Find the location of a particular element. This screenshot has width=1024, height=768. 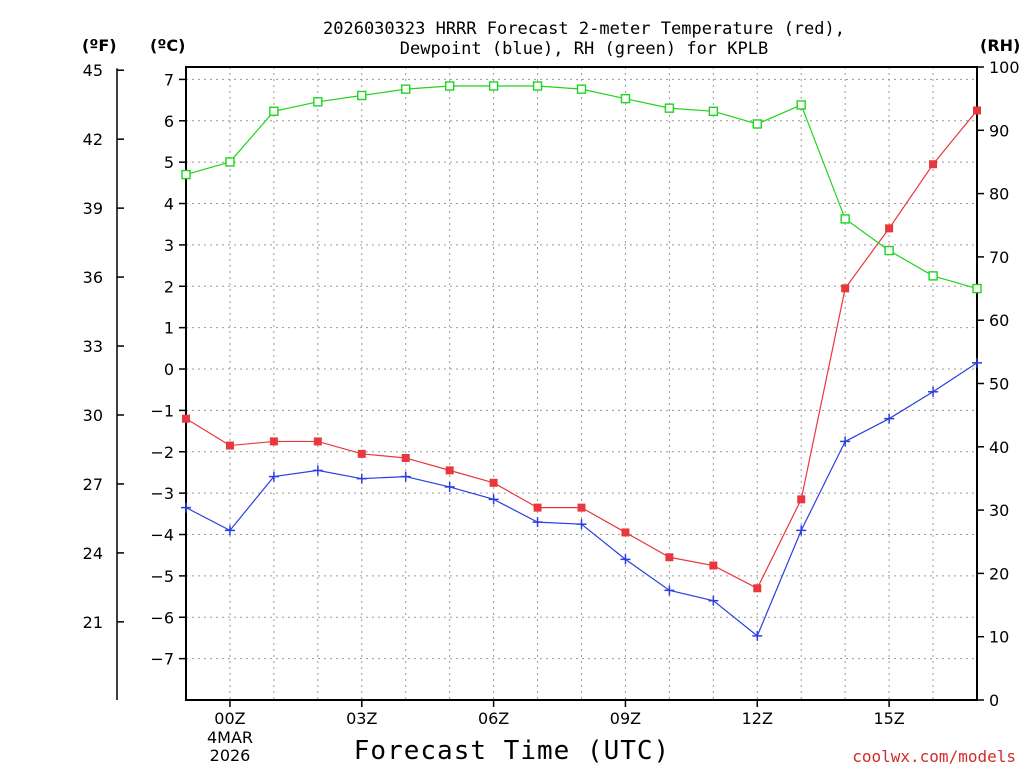

fahrenheit-tick-label: 21 is located at coordinates (93, 622).